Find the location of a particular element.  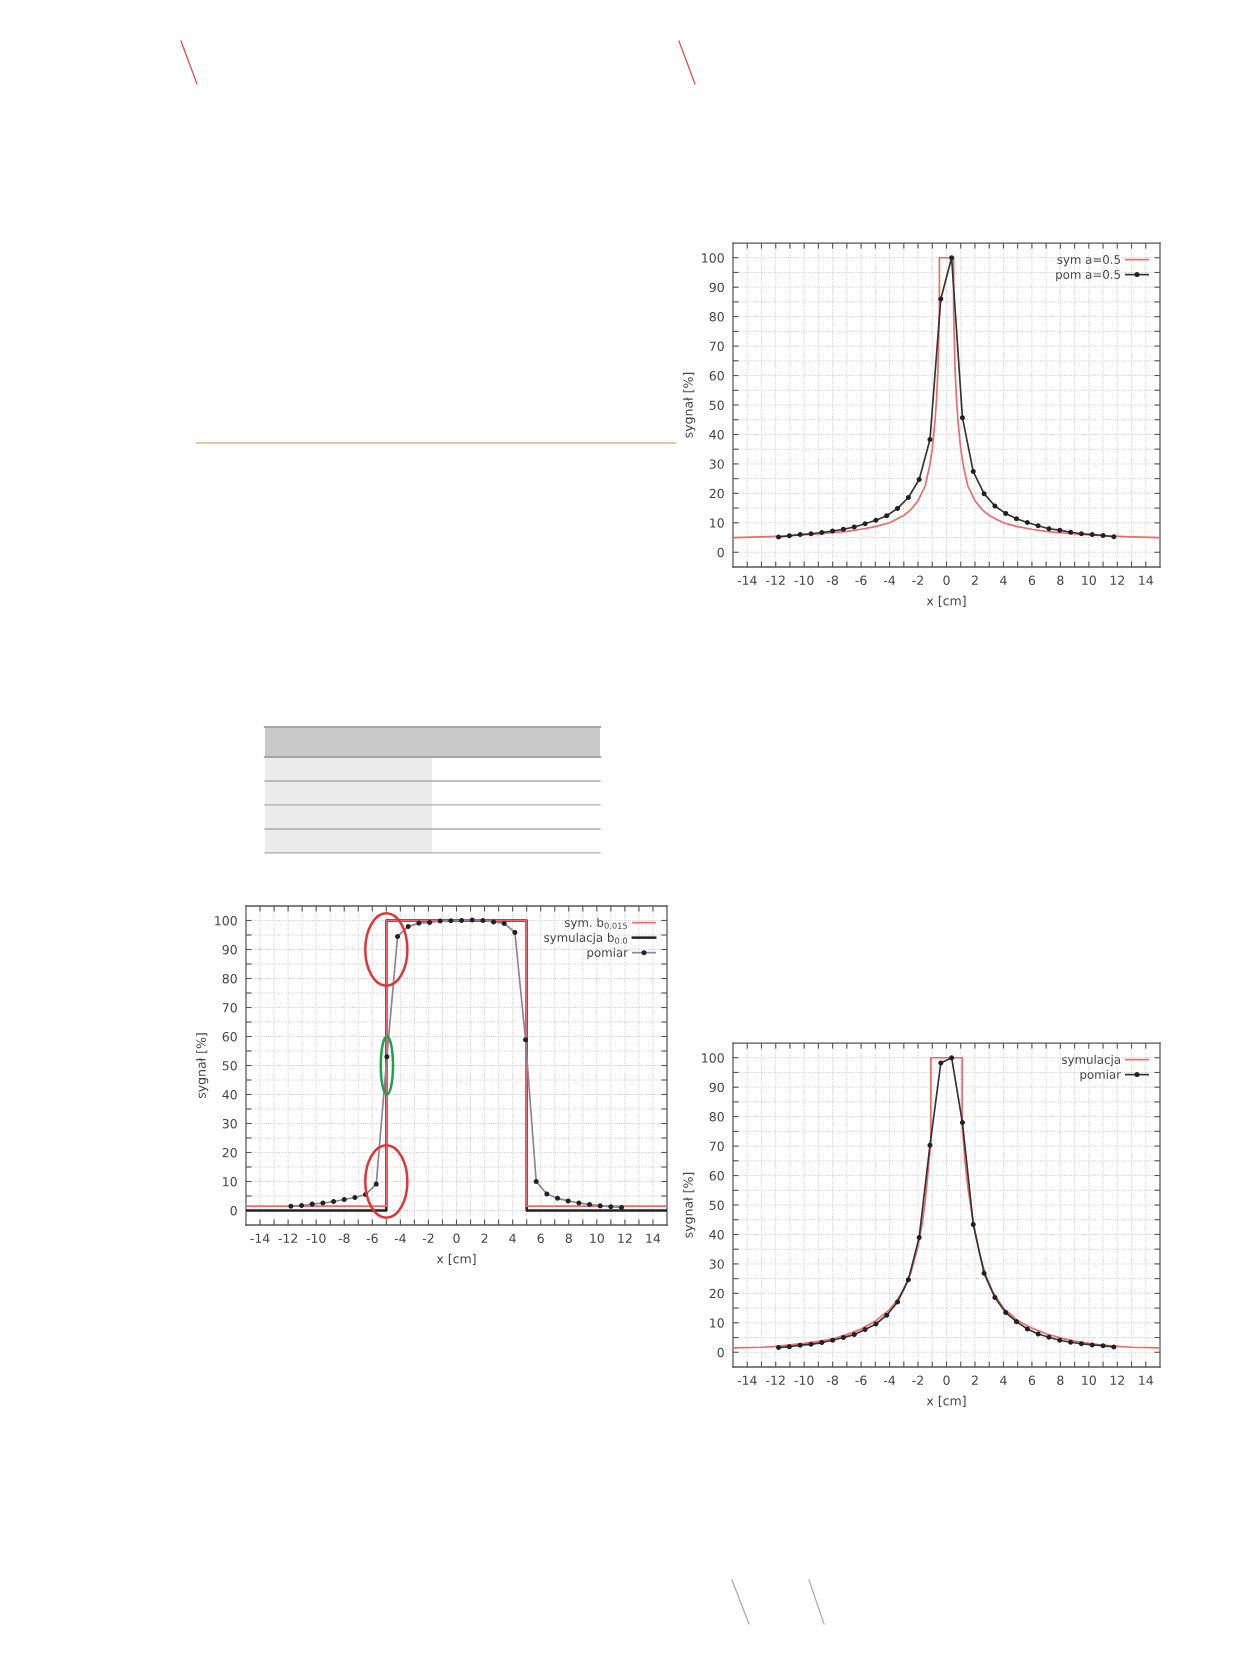

legend-label: sym a=0.5 is located at coordinates (1089, 261).